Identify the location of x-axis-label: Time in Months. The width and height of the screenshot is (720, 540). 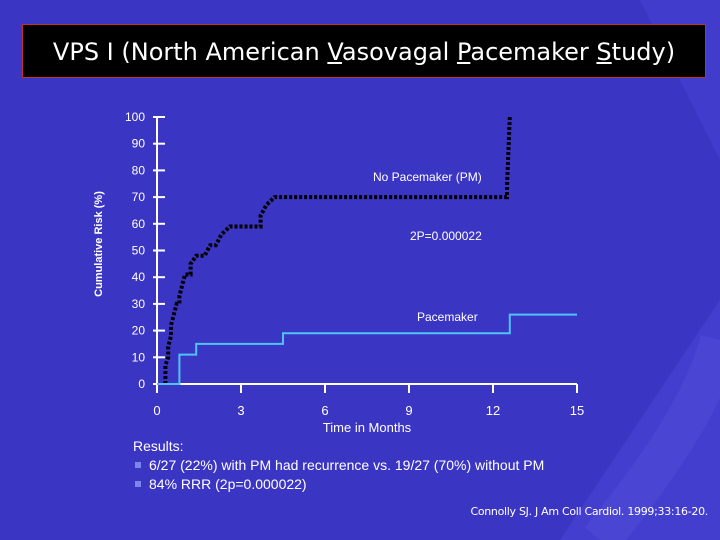
(367, 427).